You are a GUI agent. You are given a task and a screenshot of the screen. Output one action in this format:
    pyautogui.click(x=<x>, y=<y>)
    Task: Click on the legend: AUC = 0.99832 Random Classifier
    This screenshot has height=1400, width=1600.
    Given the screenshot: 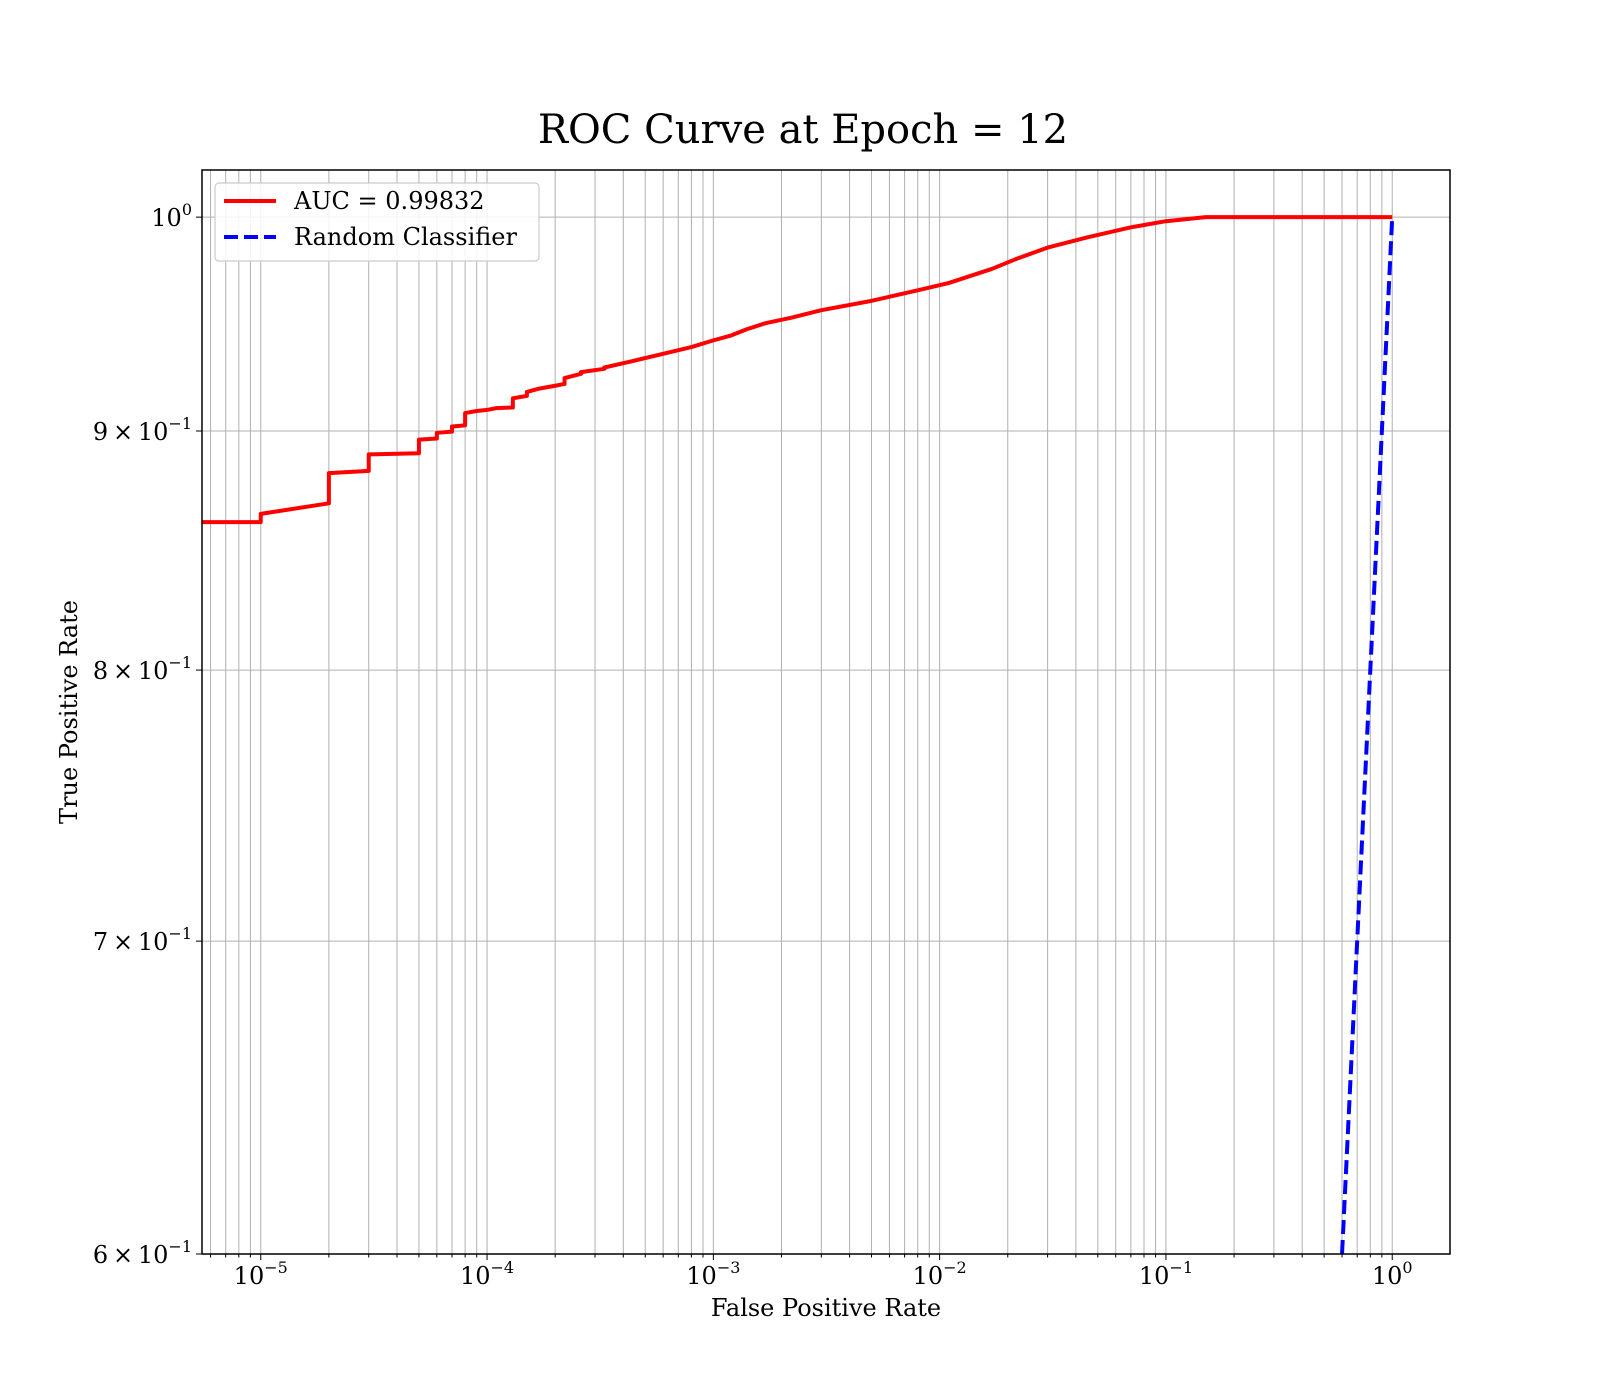 What is the action you would take?
    pyautogui.click(x=377, y=222)
    